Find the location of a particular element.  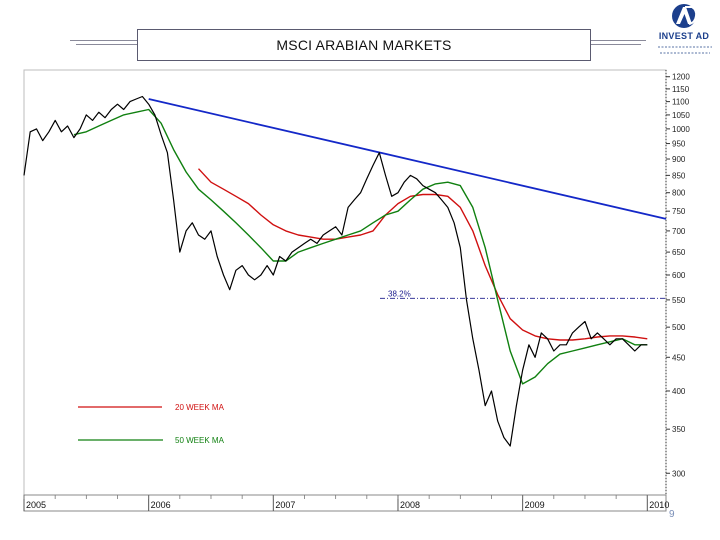

x-tick-label: 2010 is located at coordinates (659, 505).